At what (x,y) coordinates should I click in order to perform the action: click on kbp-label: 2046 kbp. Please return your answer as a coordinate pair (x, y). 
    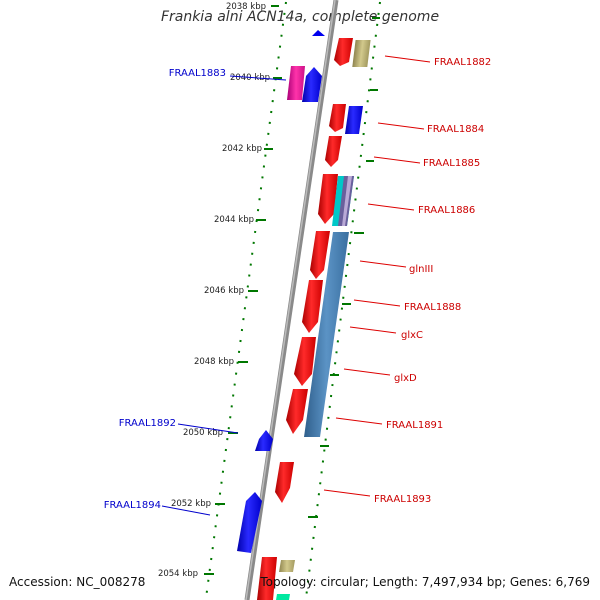
    Looking at the image, I should click on (224, 291).